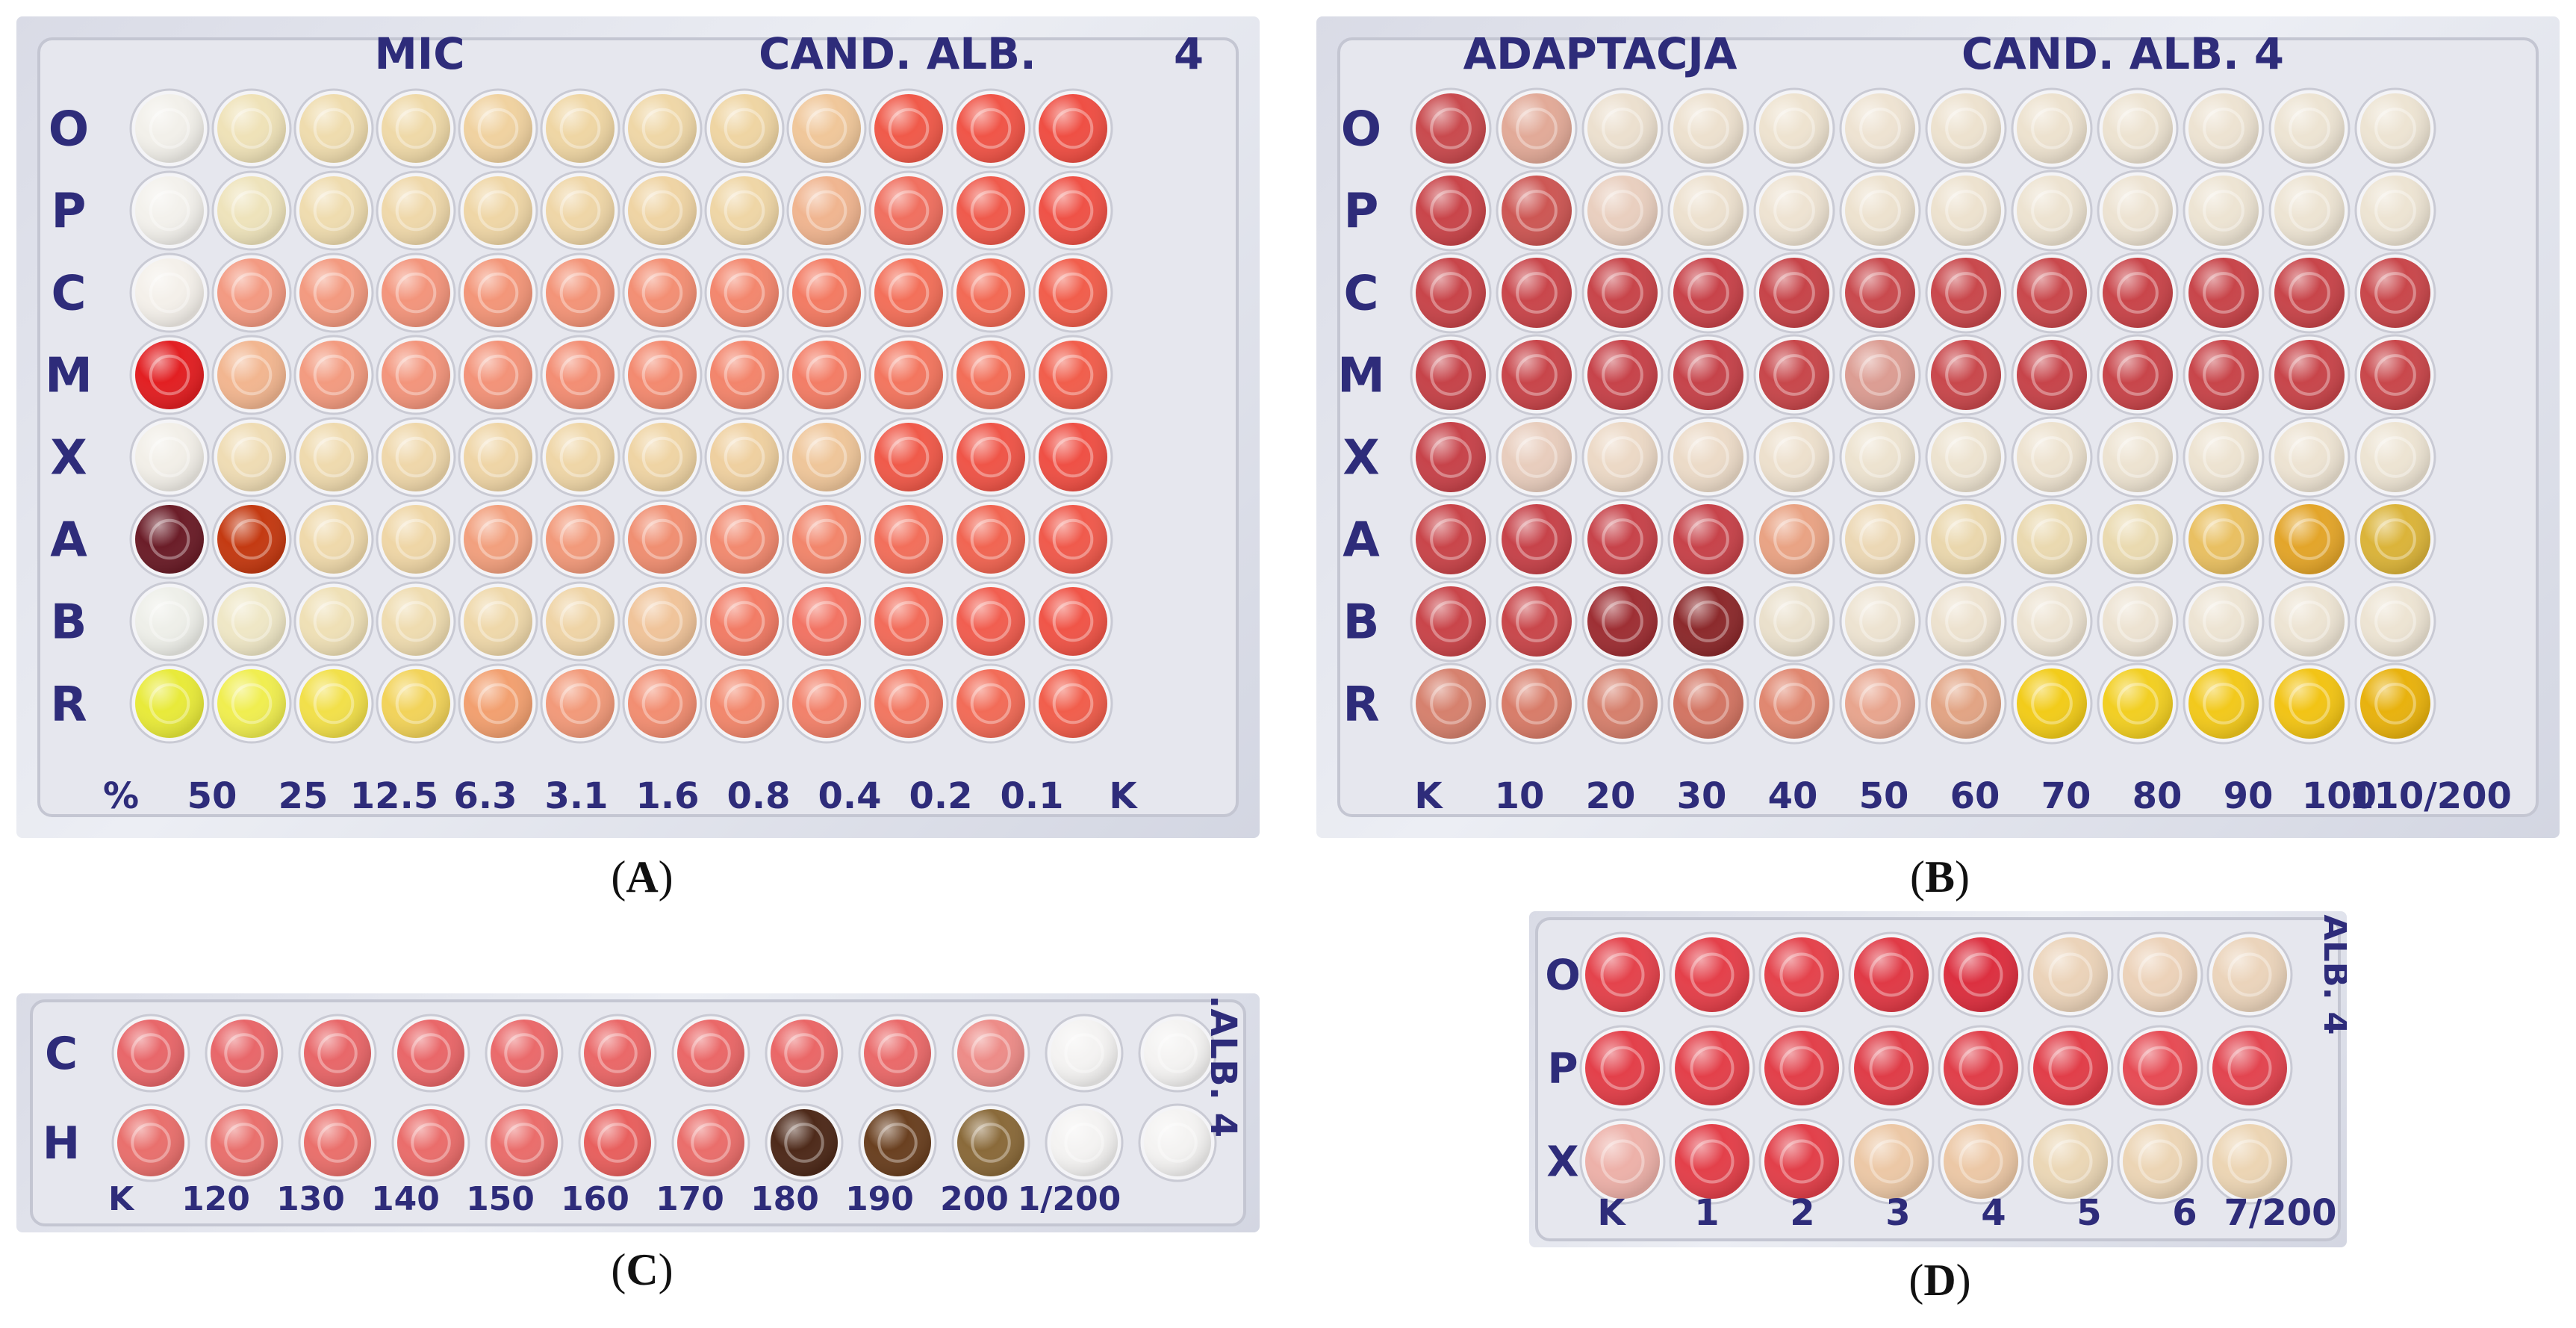 The height and width of the screenshot is (1328, 2576). I want to click on column-label: 1.6, so click(667, 796).